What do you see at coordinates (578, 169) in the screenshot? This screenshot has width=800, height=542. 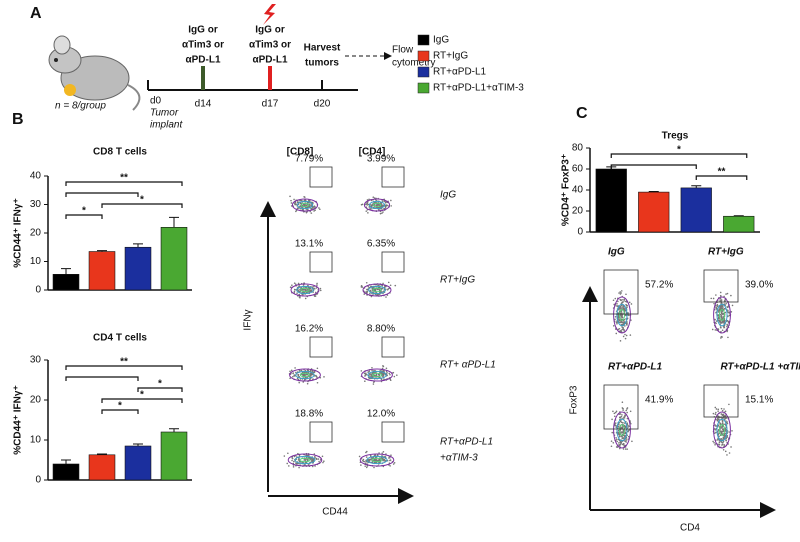 I see `y-tick-label: 60` at bounding box center [578, 169].